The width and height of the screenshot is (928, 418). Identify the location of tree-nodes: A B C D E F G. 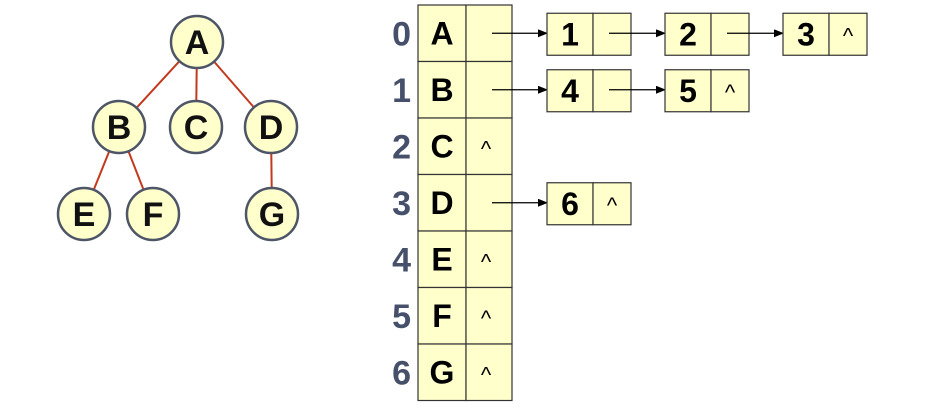
(178, 128).